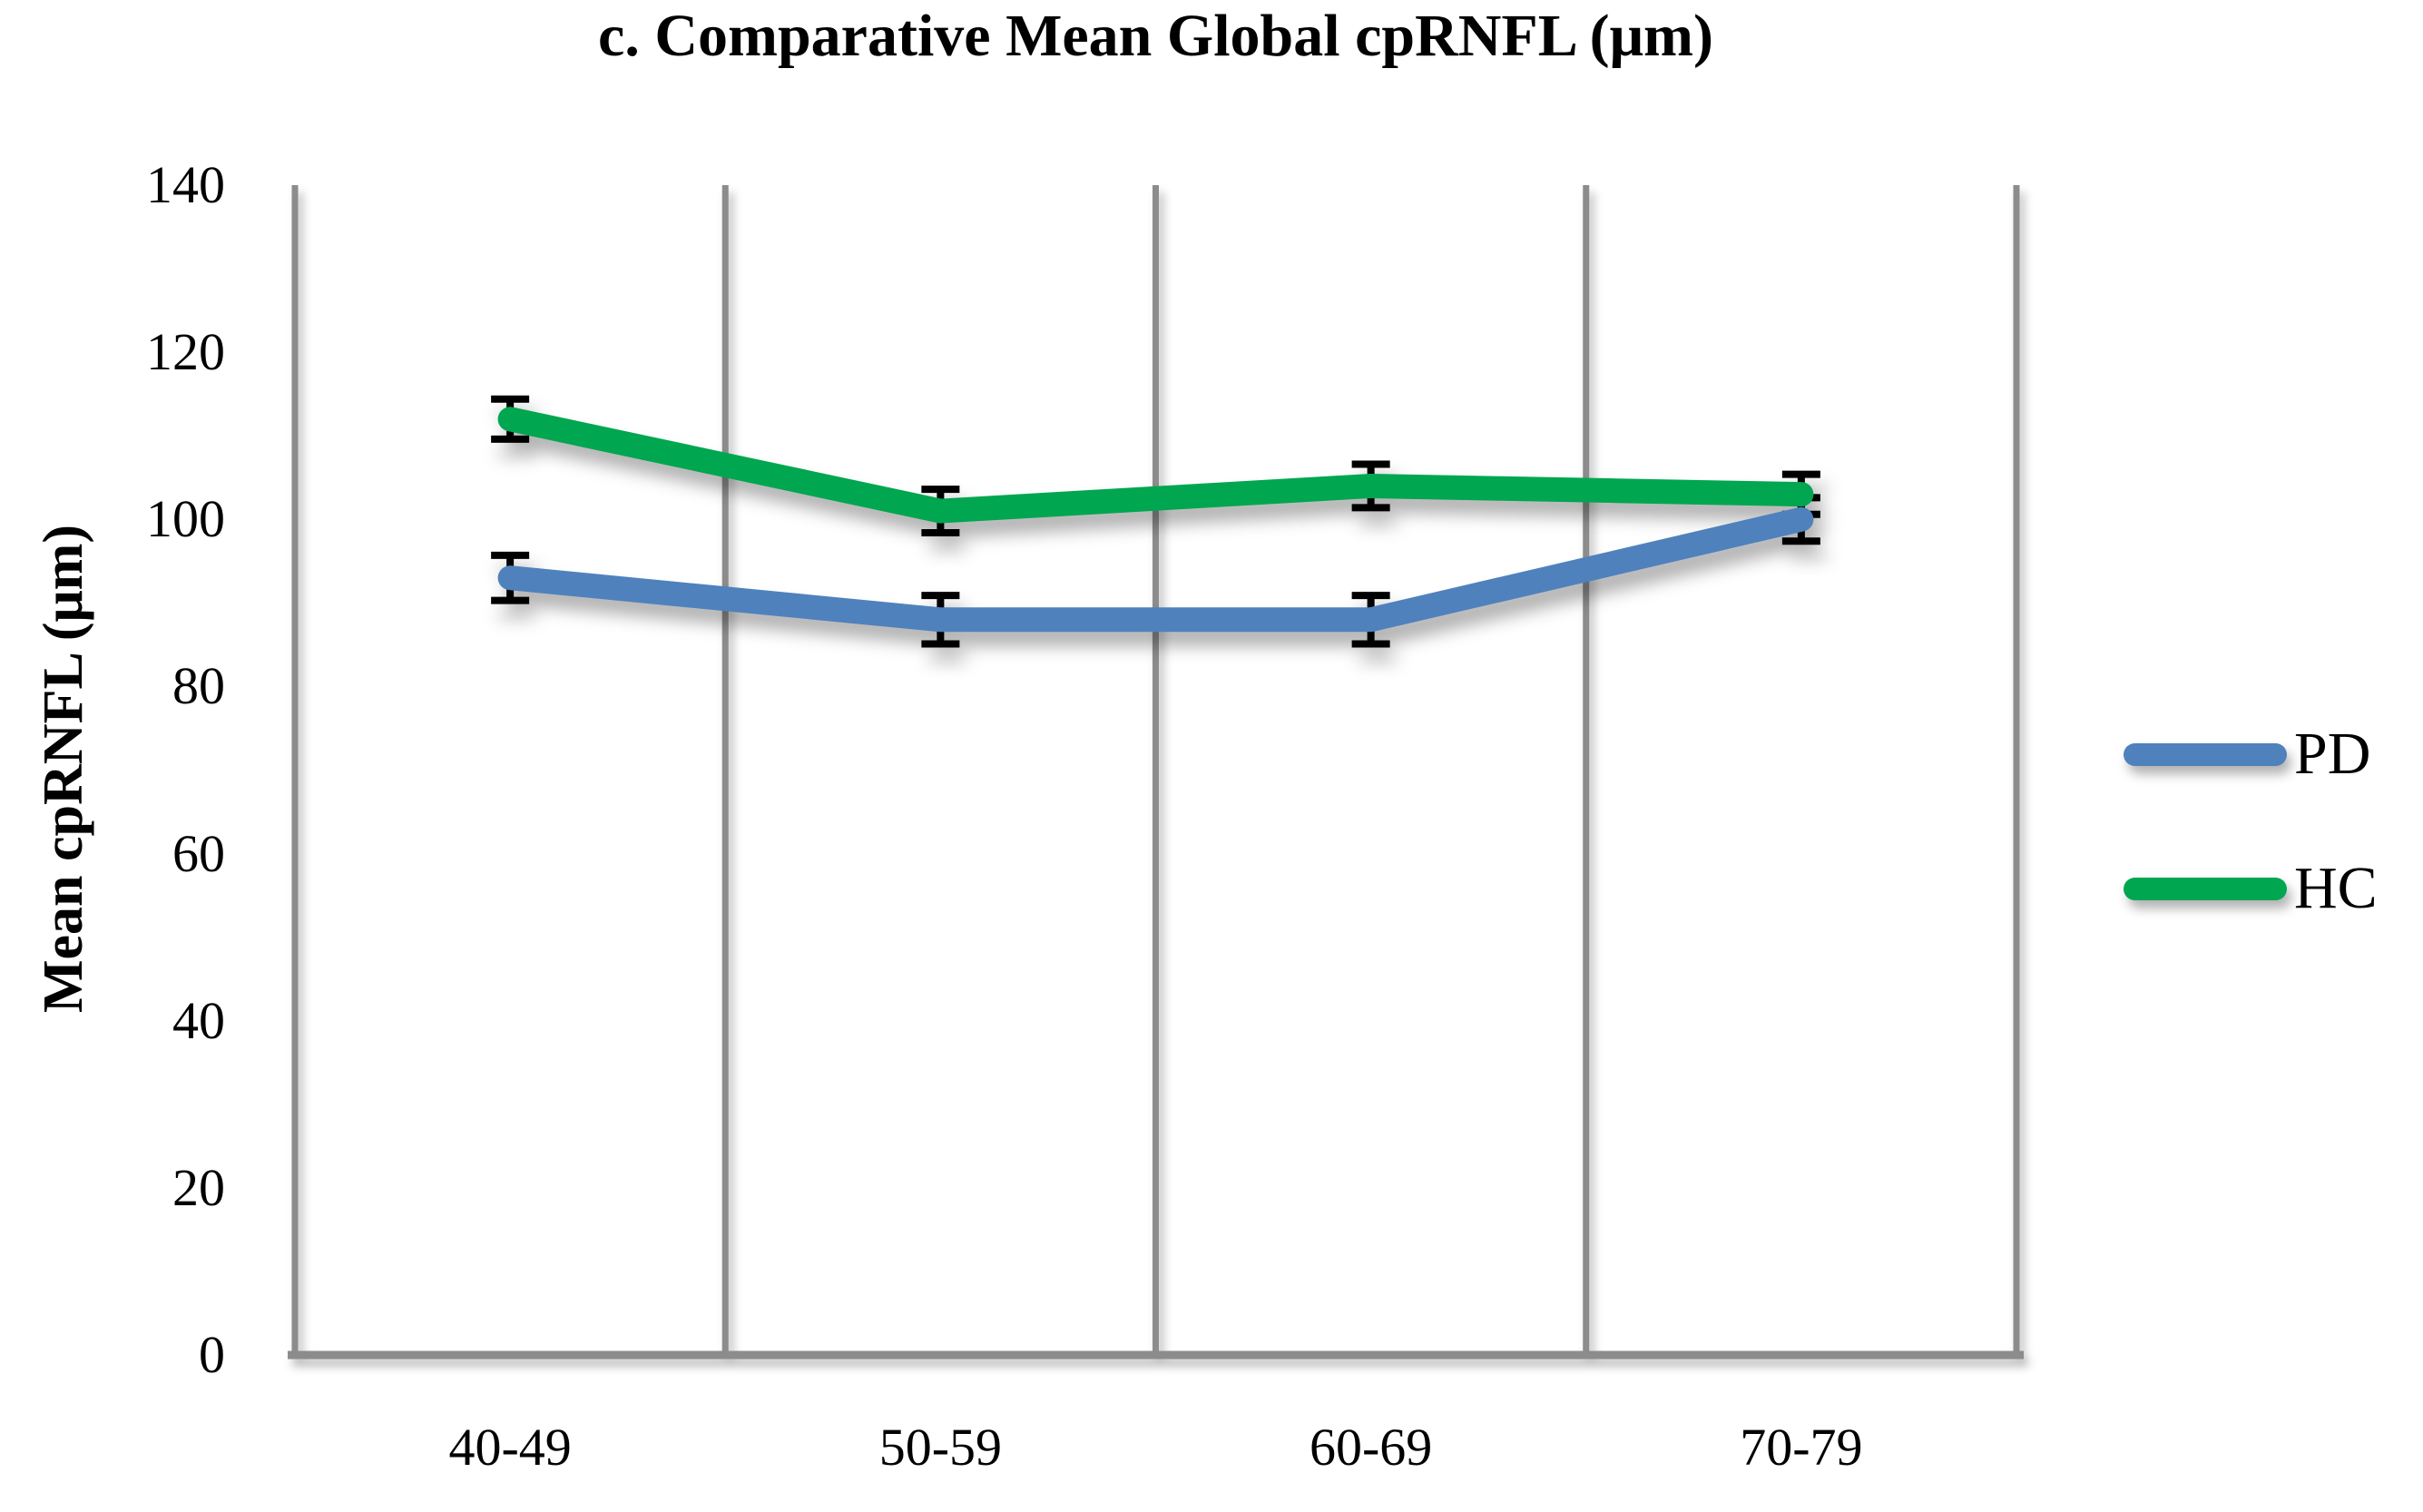 The width and height of the screenshot is (2423, 1512). I want to click on y-tick-label-80: 80, so click(199, 686).